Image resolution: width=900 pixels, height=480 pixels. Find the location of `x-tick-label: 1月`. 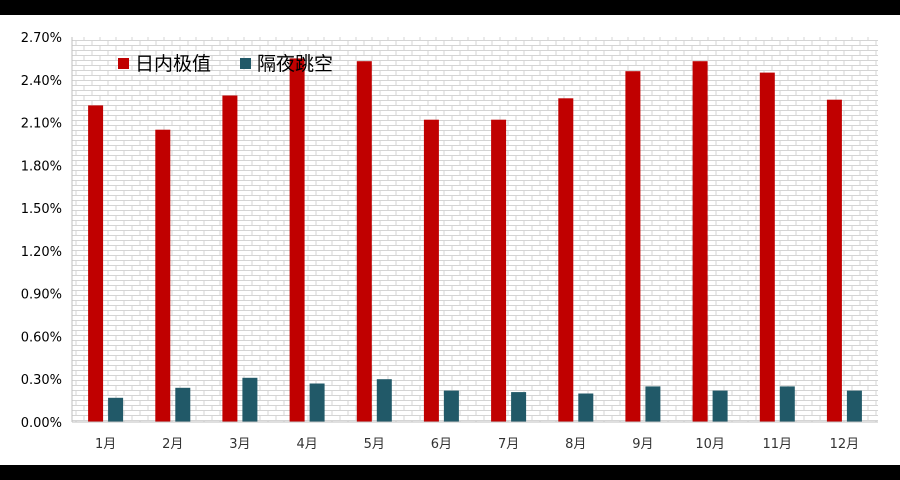

x-tick-label: 1月 is located at coordinates (105, 444).